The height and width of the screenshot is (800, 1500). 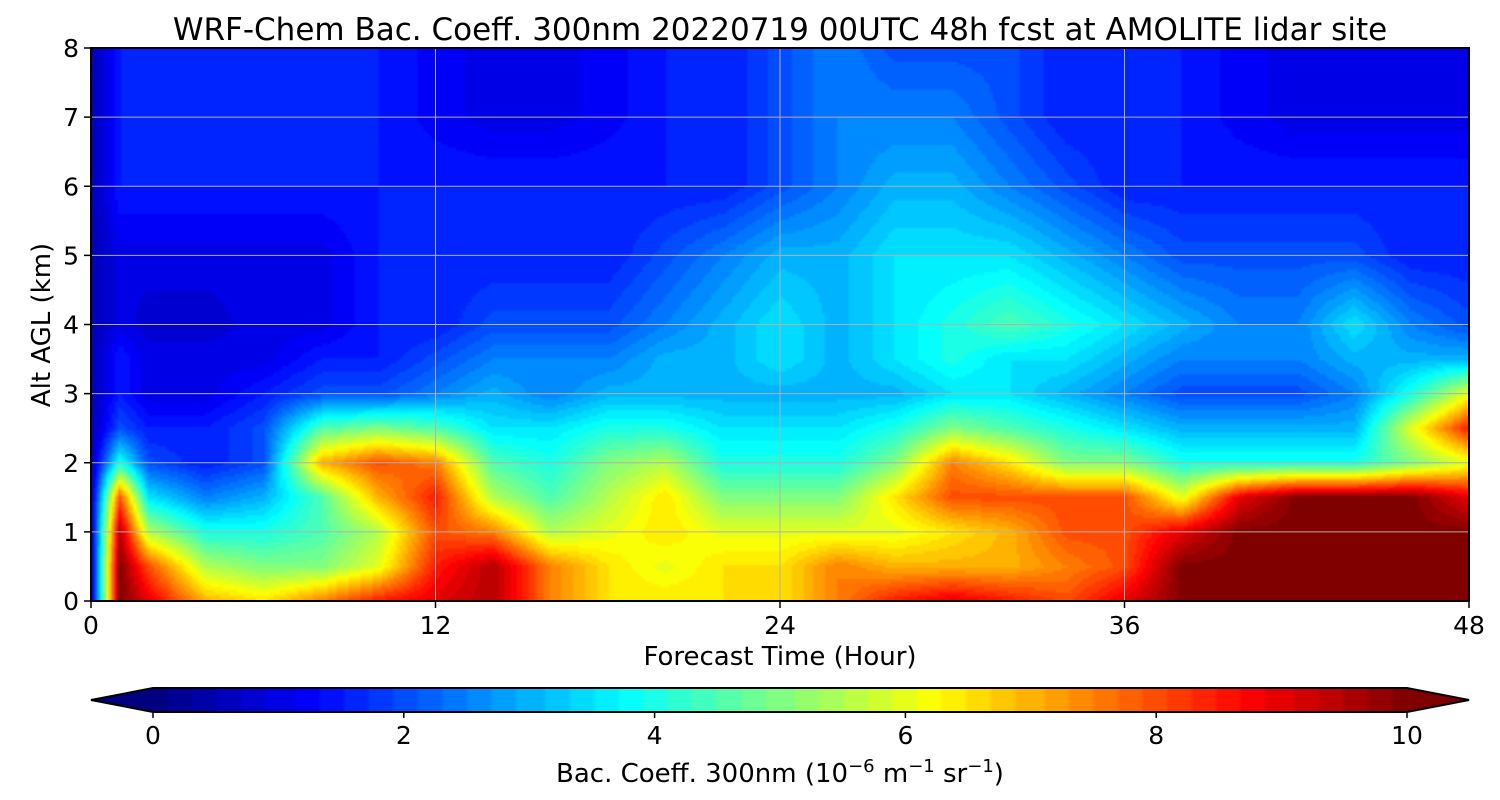 I want to click on colorbar-tick-label: 6, so click(x=905, y=735).